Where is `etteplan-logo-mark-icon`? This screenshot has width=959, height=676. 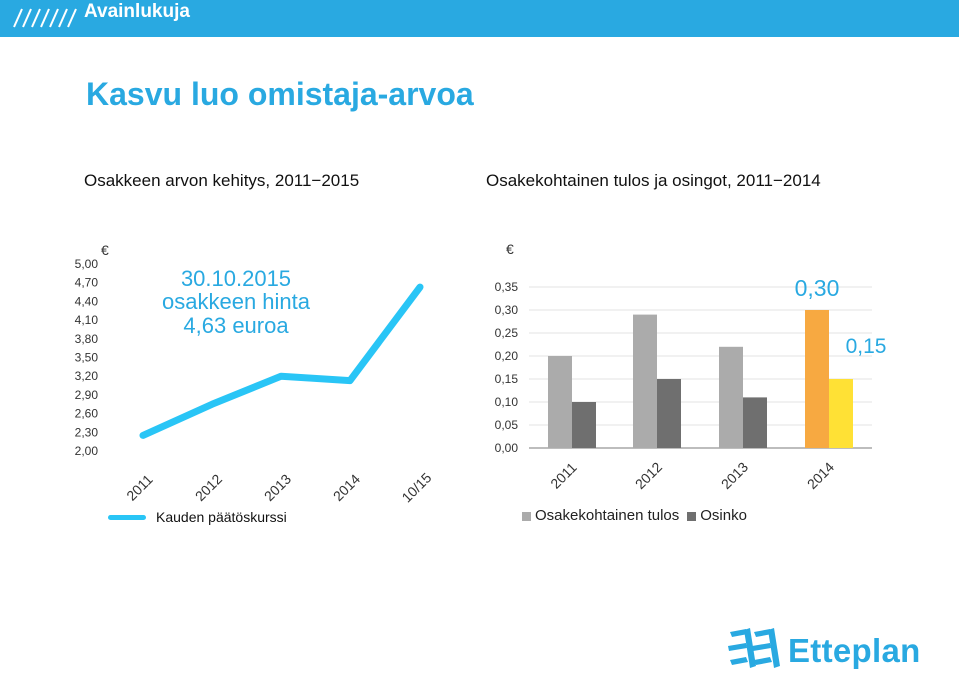
etteplan-logo-mark-icon is located at coordinates (754, 648).